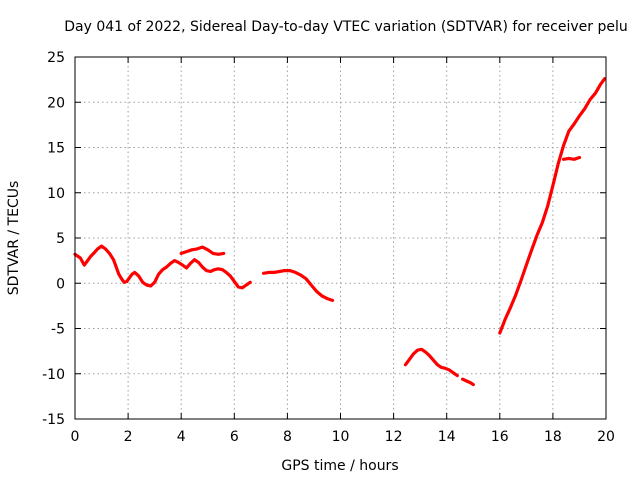 This screenshot has width=640, height=480. Describe the element at coordinates (14, 238) in the screenshot. I see `y-axis-label: SDTVAR / TECUs` at that location.